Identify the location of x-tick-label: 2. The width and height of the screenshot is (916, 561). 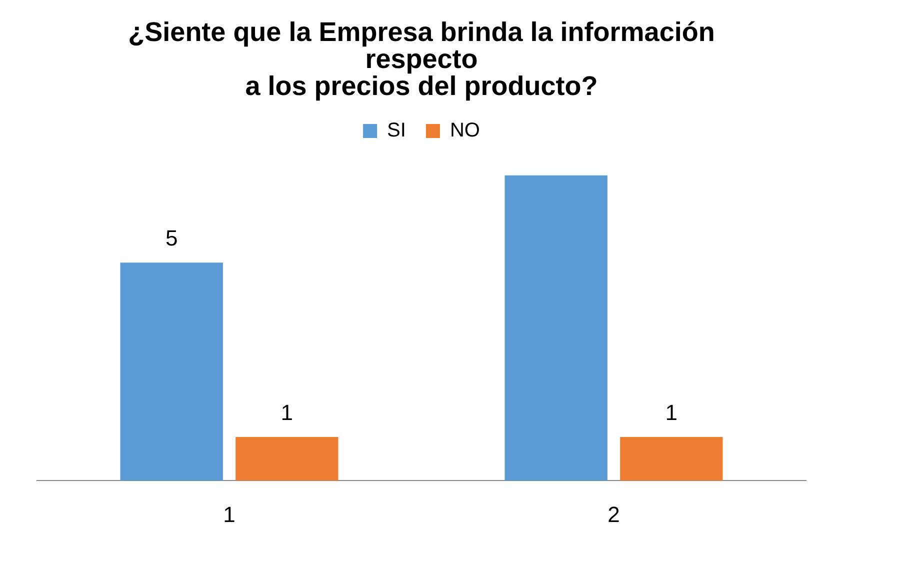
(614, 514).